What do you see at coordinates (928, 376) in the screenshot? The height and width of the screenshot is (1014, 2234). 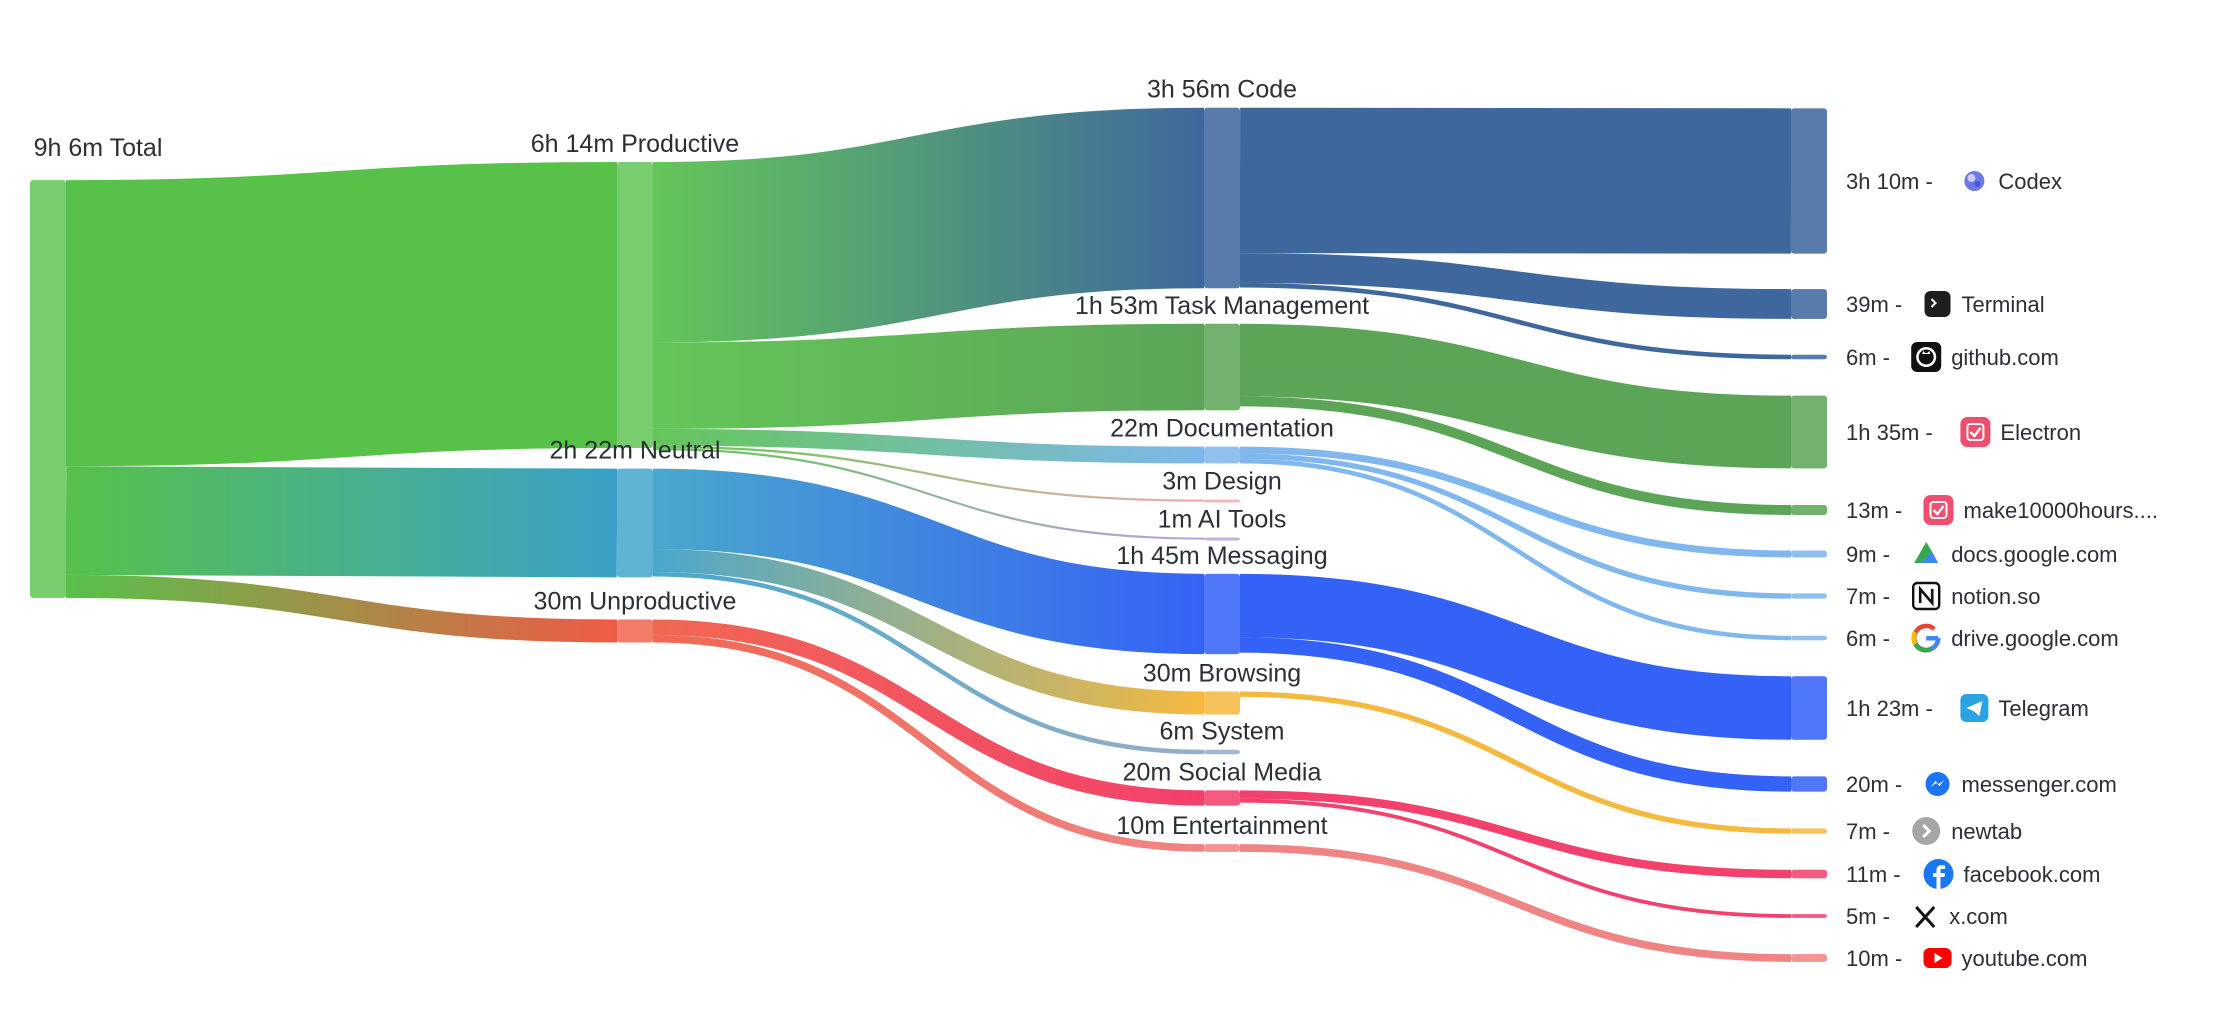 I see `link-productive-to-taskmgmt` at bounding box center [928, 376].